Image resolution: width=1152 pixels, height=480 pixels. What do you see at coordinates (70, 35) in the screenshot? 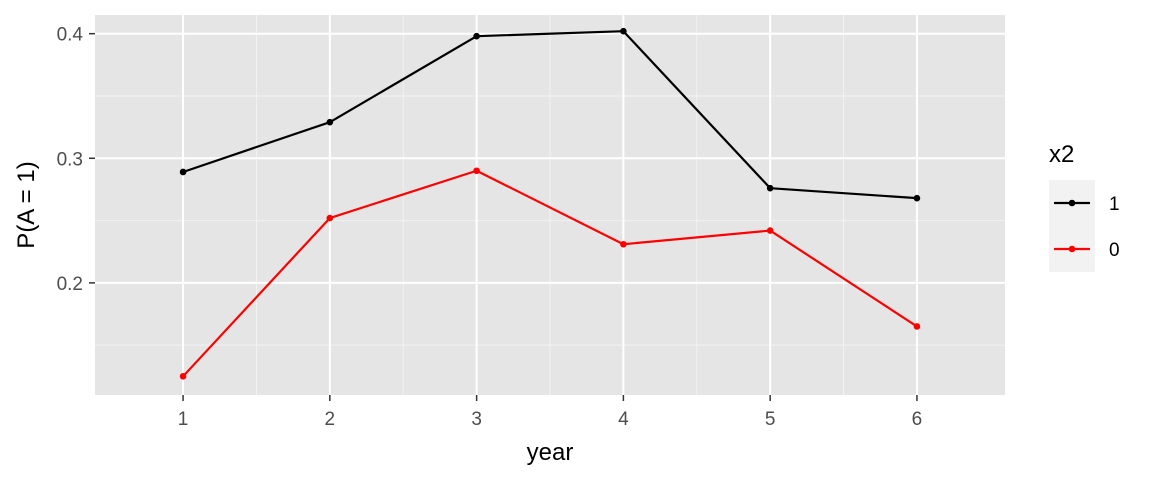
I see `y-tick-label: 0.4` at bounding box center [70, 35].